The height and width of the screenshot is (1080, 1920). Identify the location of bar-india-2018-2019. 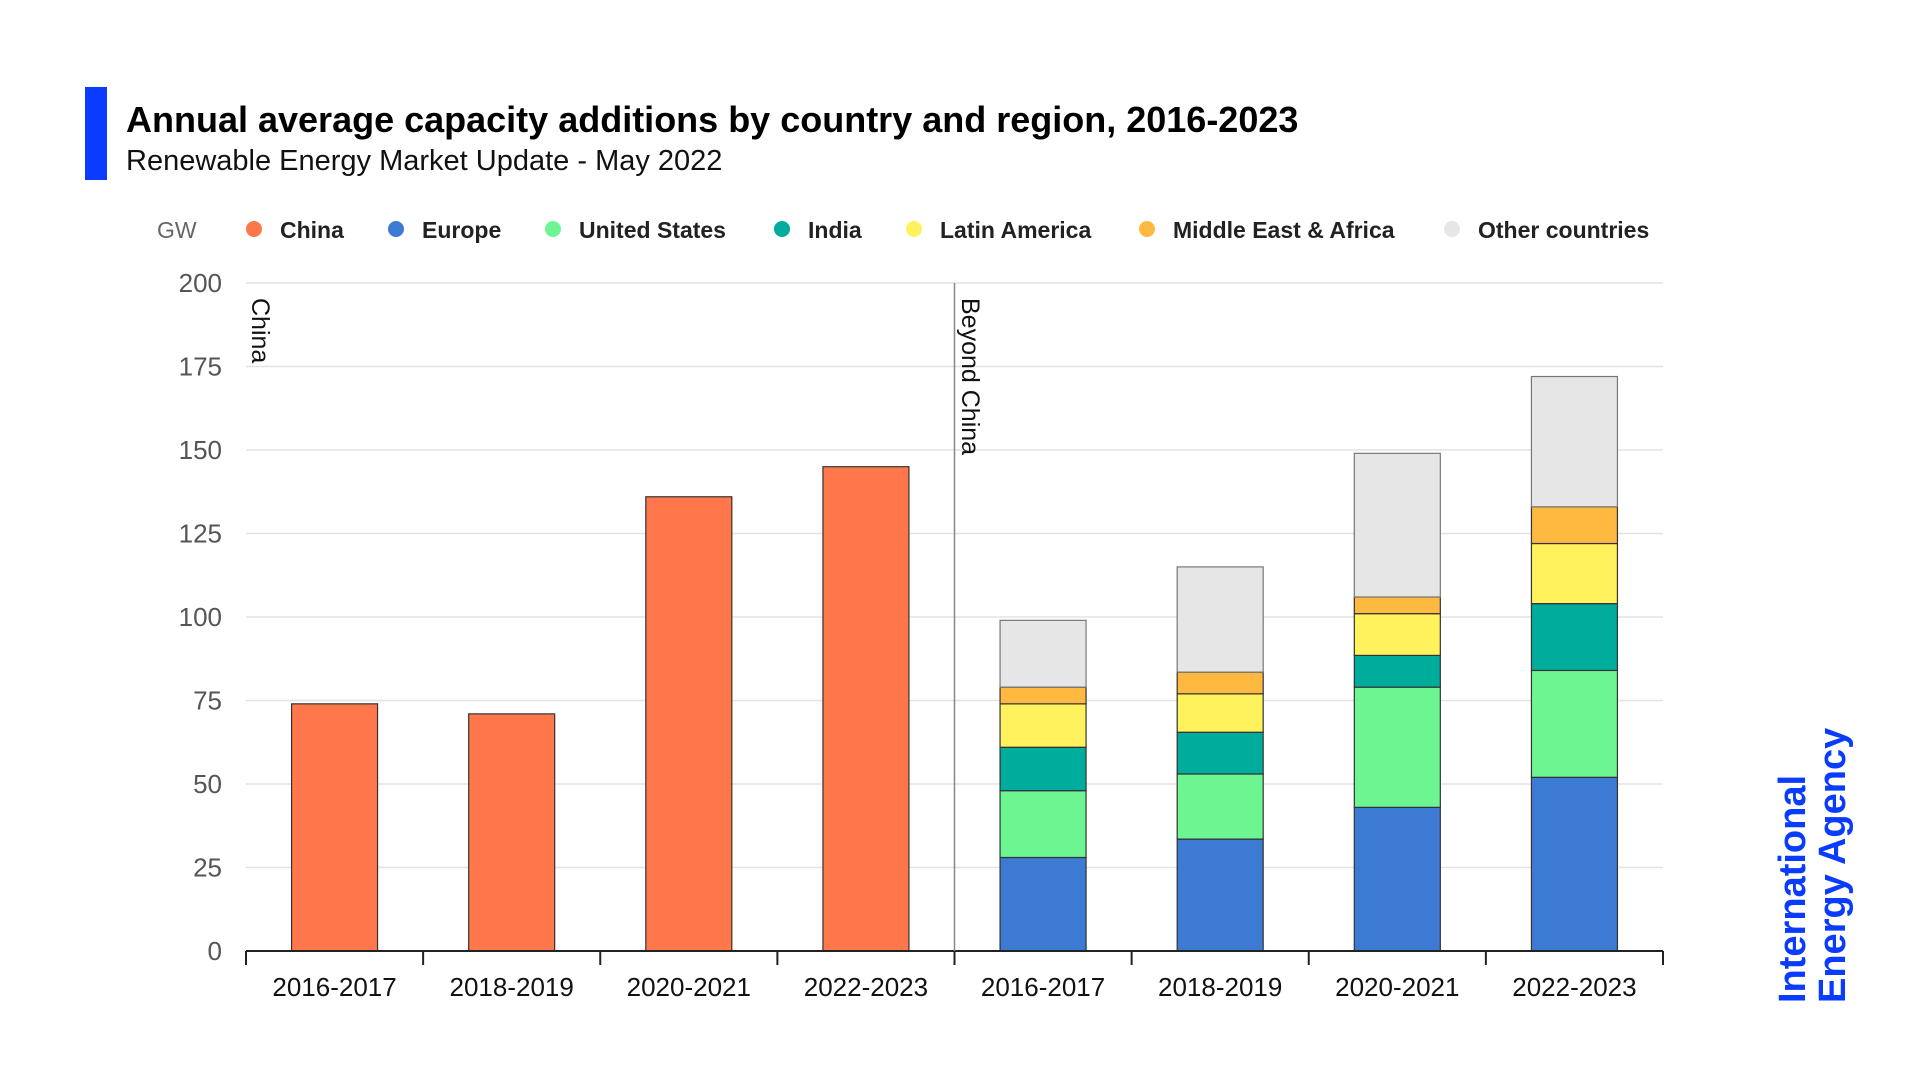
(1220, 753).